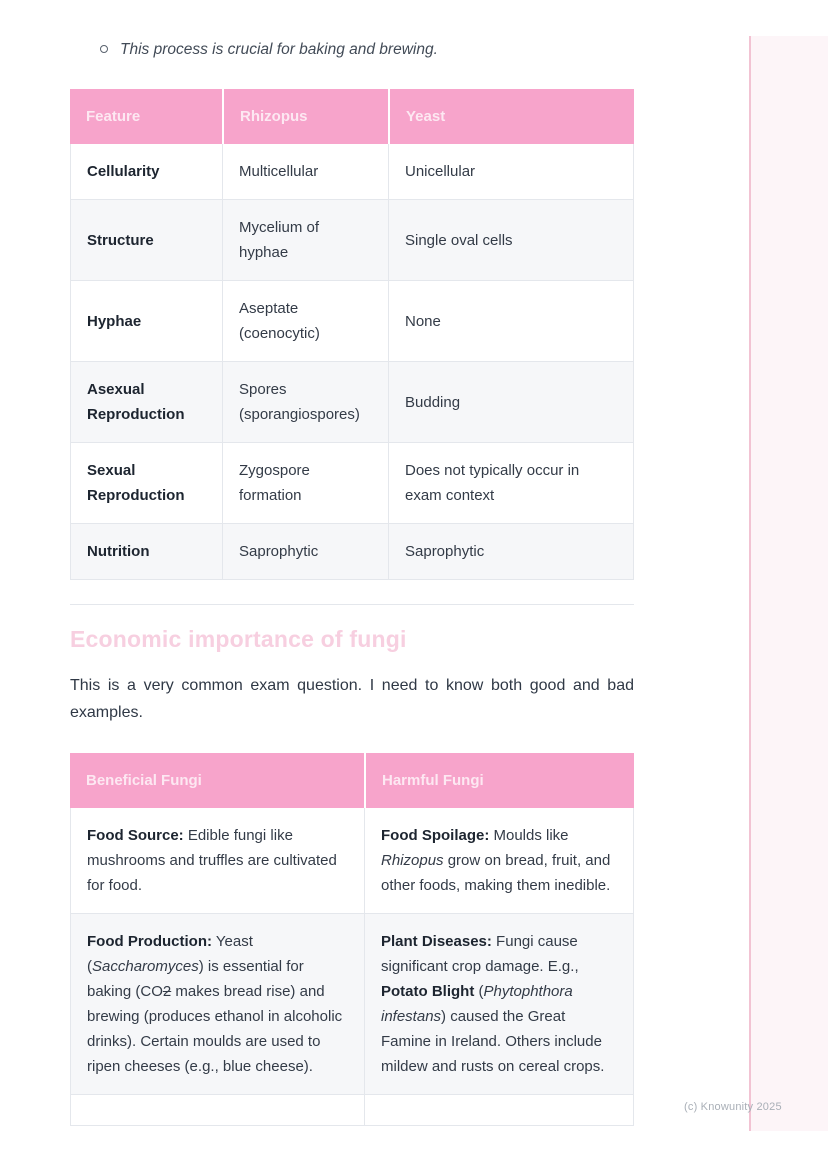  I want to click on comparison-table-cell: Does not typically occur in exam context, so click(511, 483).